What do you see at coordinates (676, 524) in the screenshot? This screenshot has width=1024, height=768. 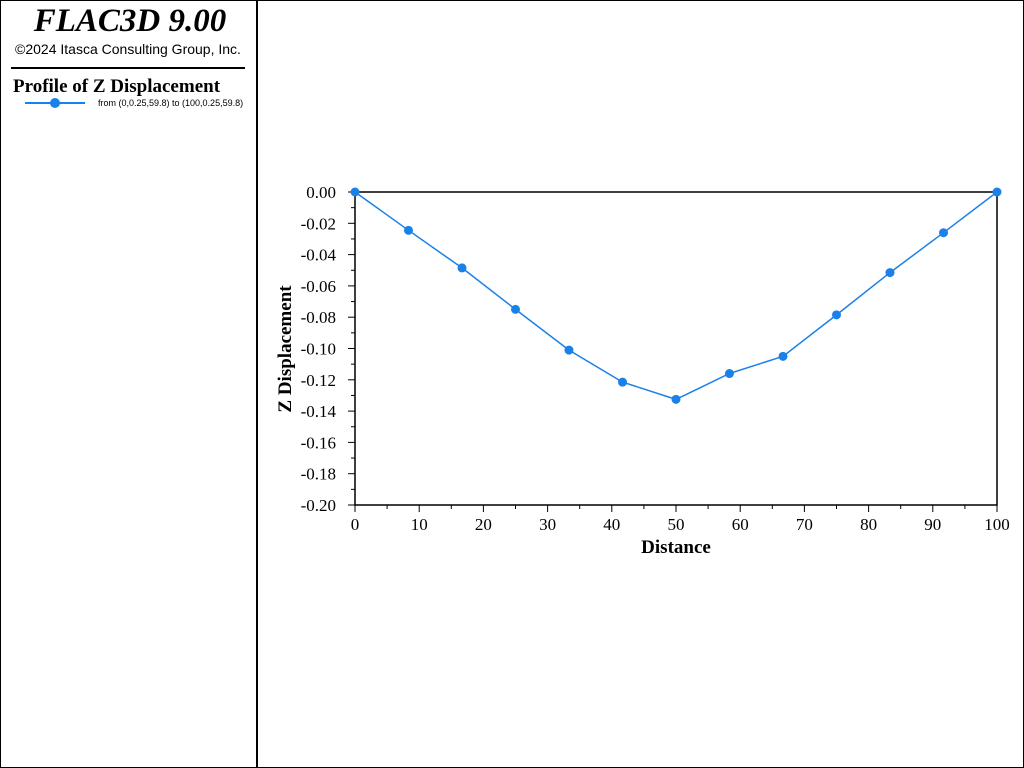 I see `x-tick-label: 50` at bounding box center [676, 524].